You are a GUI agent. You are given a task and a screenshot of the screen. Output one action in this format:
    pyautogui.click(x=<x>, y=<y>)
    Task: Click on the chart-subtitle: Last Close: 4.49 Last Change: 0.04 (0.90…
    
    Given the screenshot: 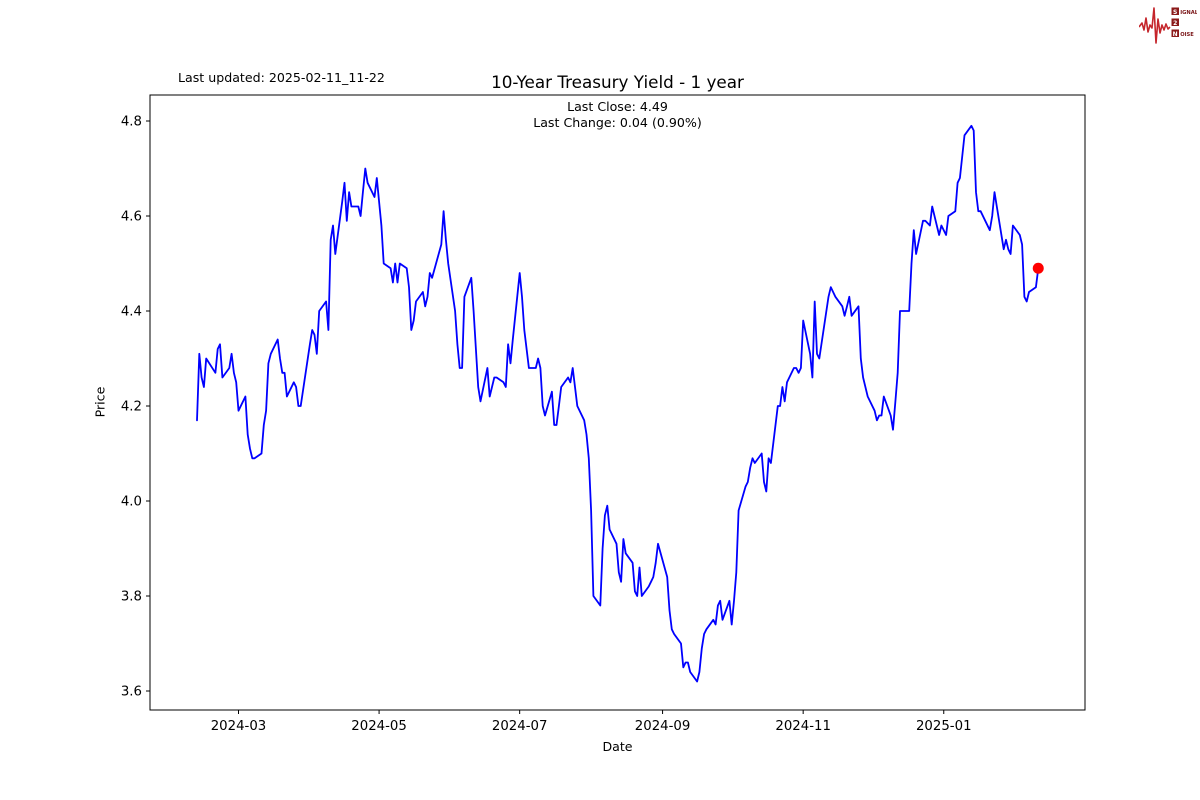 What is the action you would take?
    pyautogui.click(x=617, y=114)
    